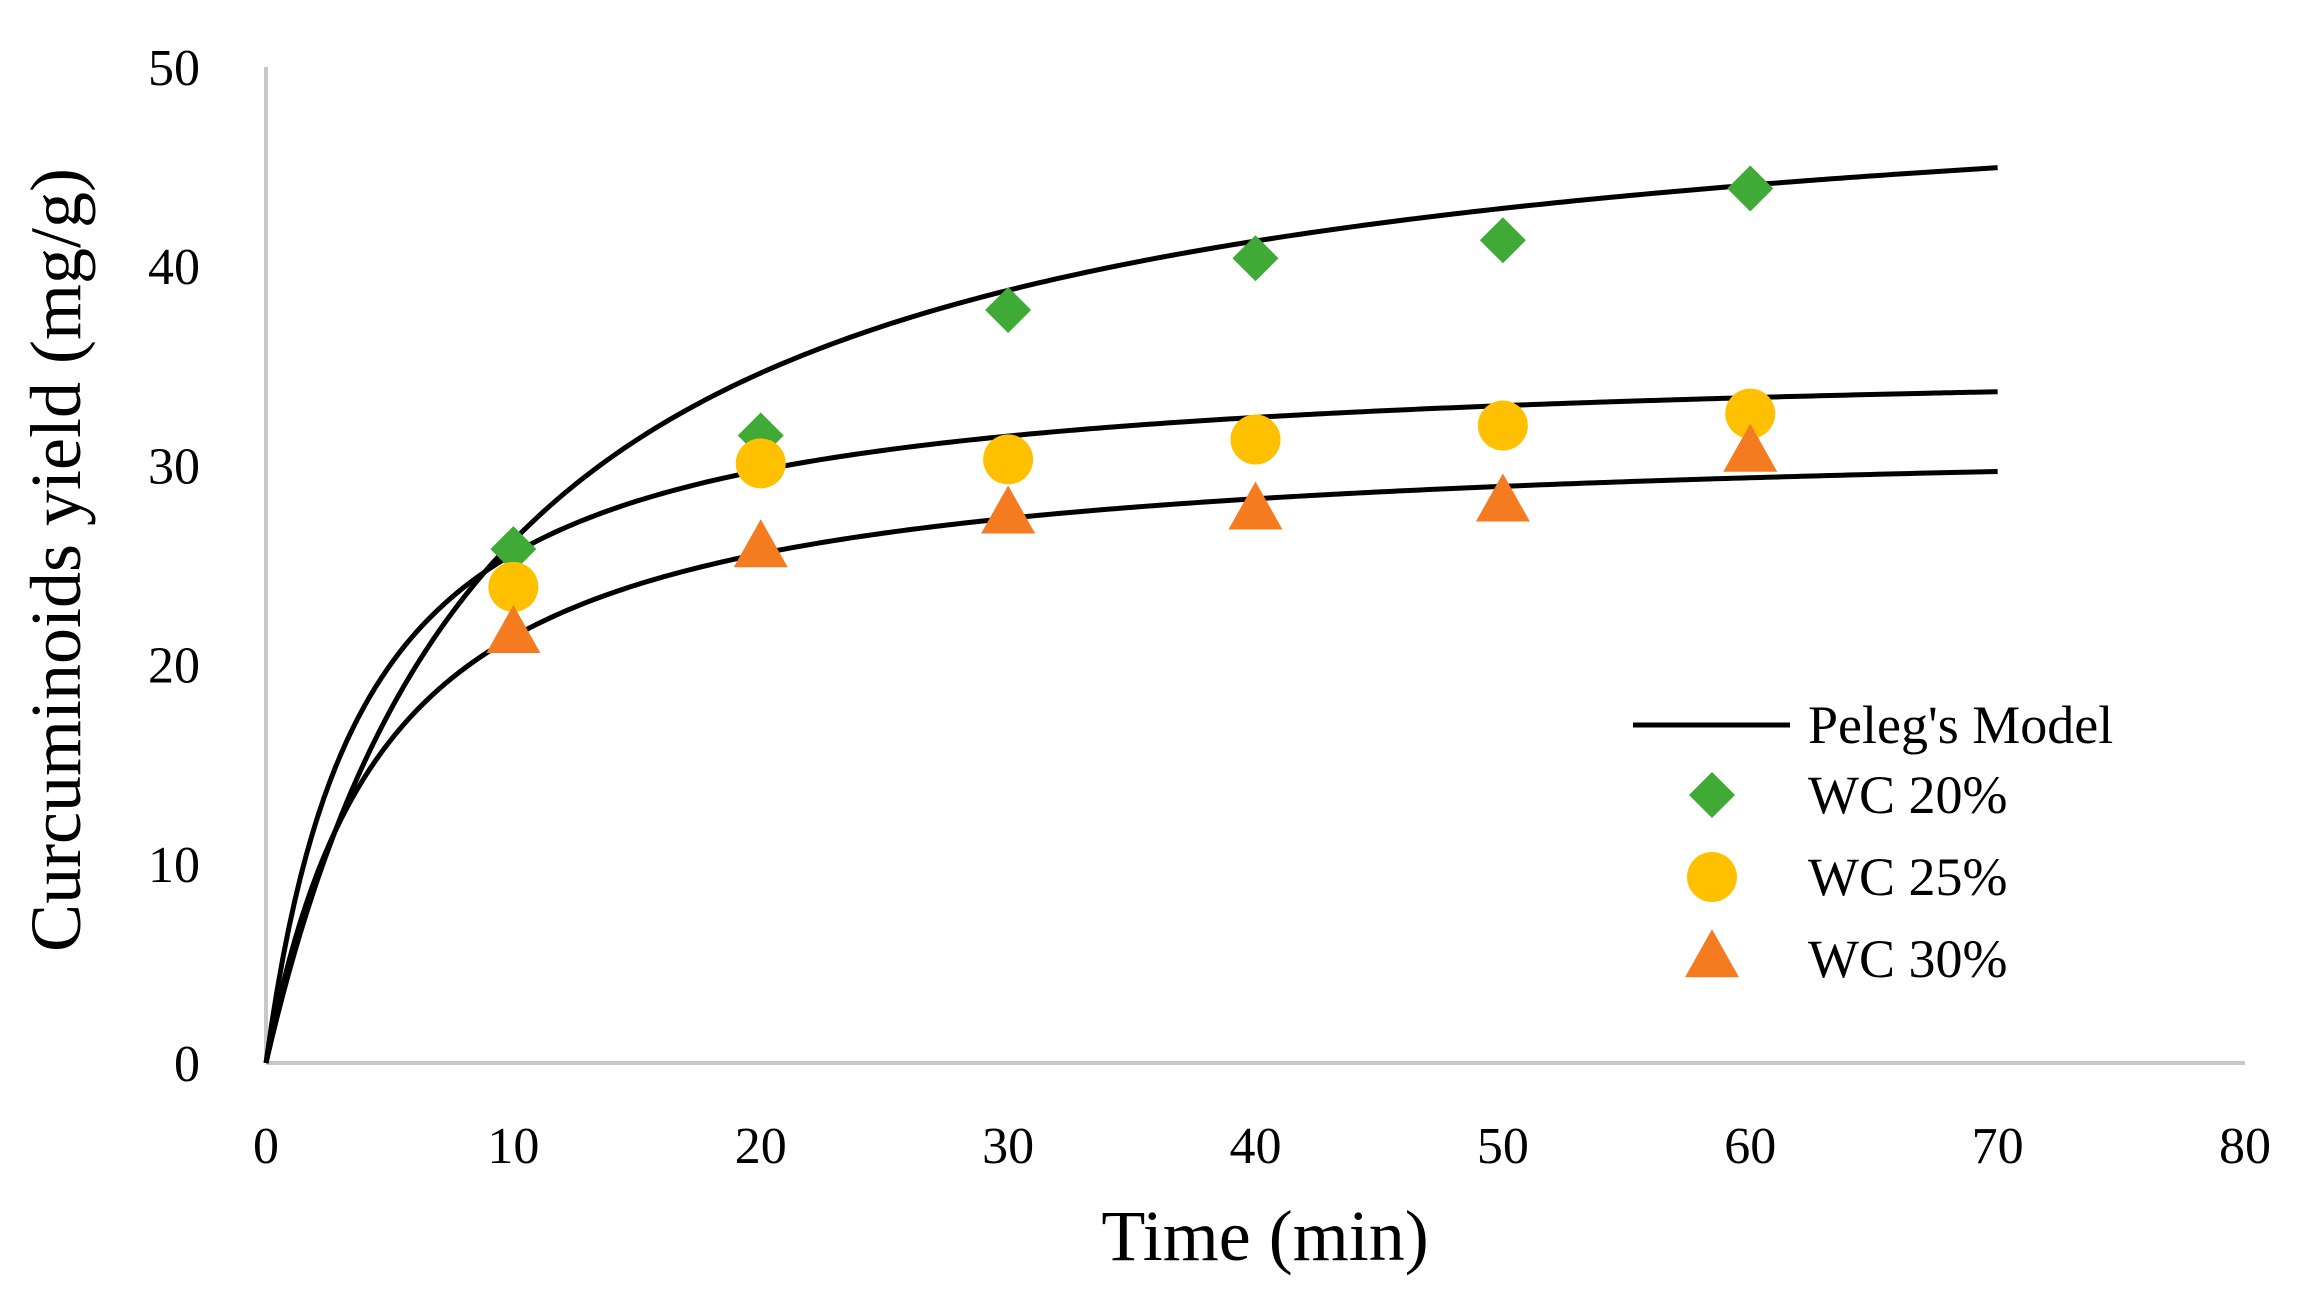  Describe the element at coordinates (174, 267) in the screenshot. I see `y-tick-label: 40` at that location.